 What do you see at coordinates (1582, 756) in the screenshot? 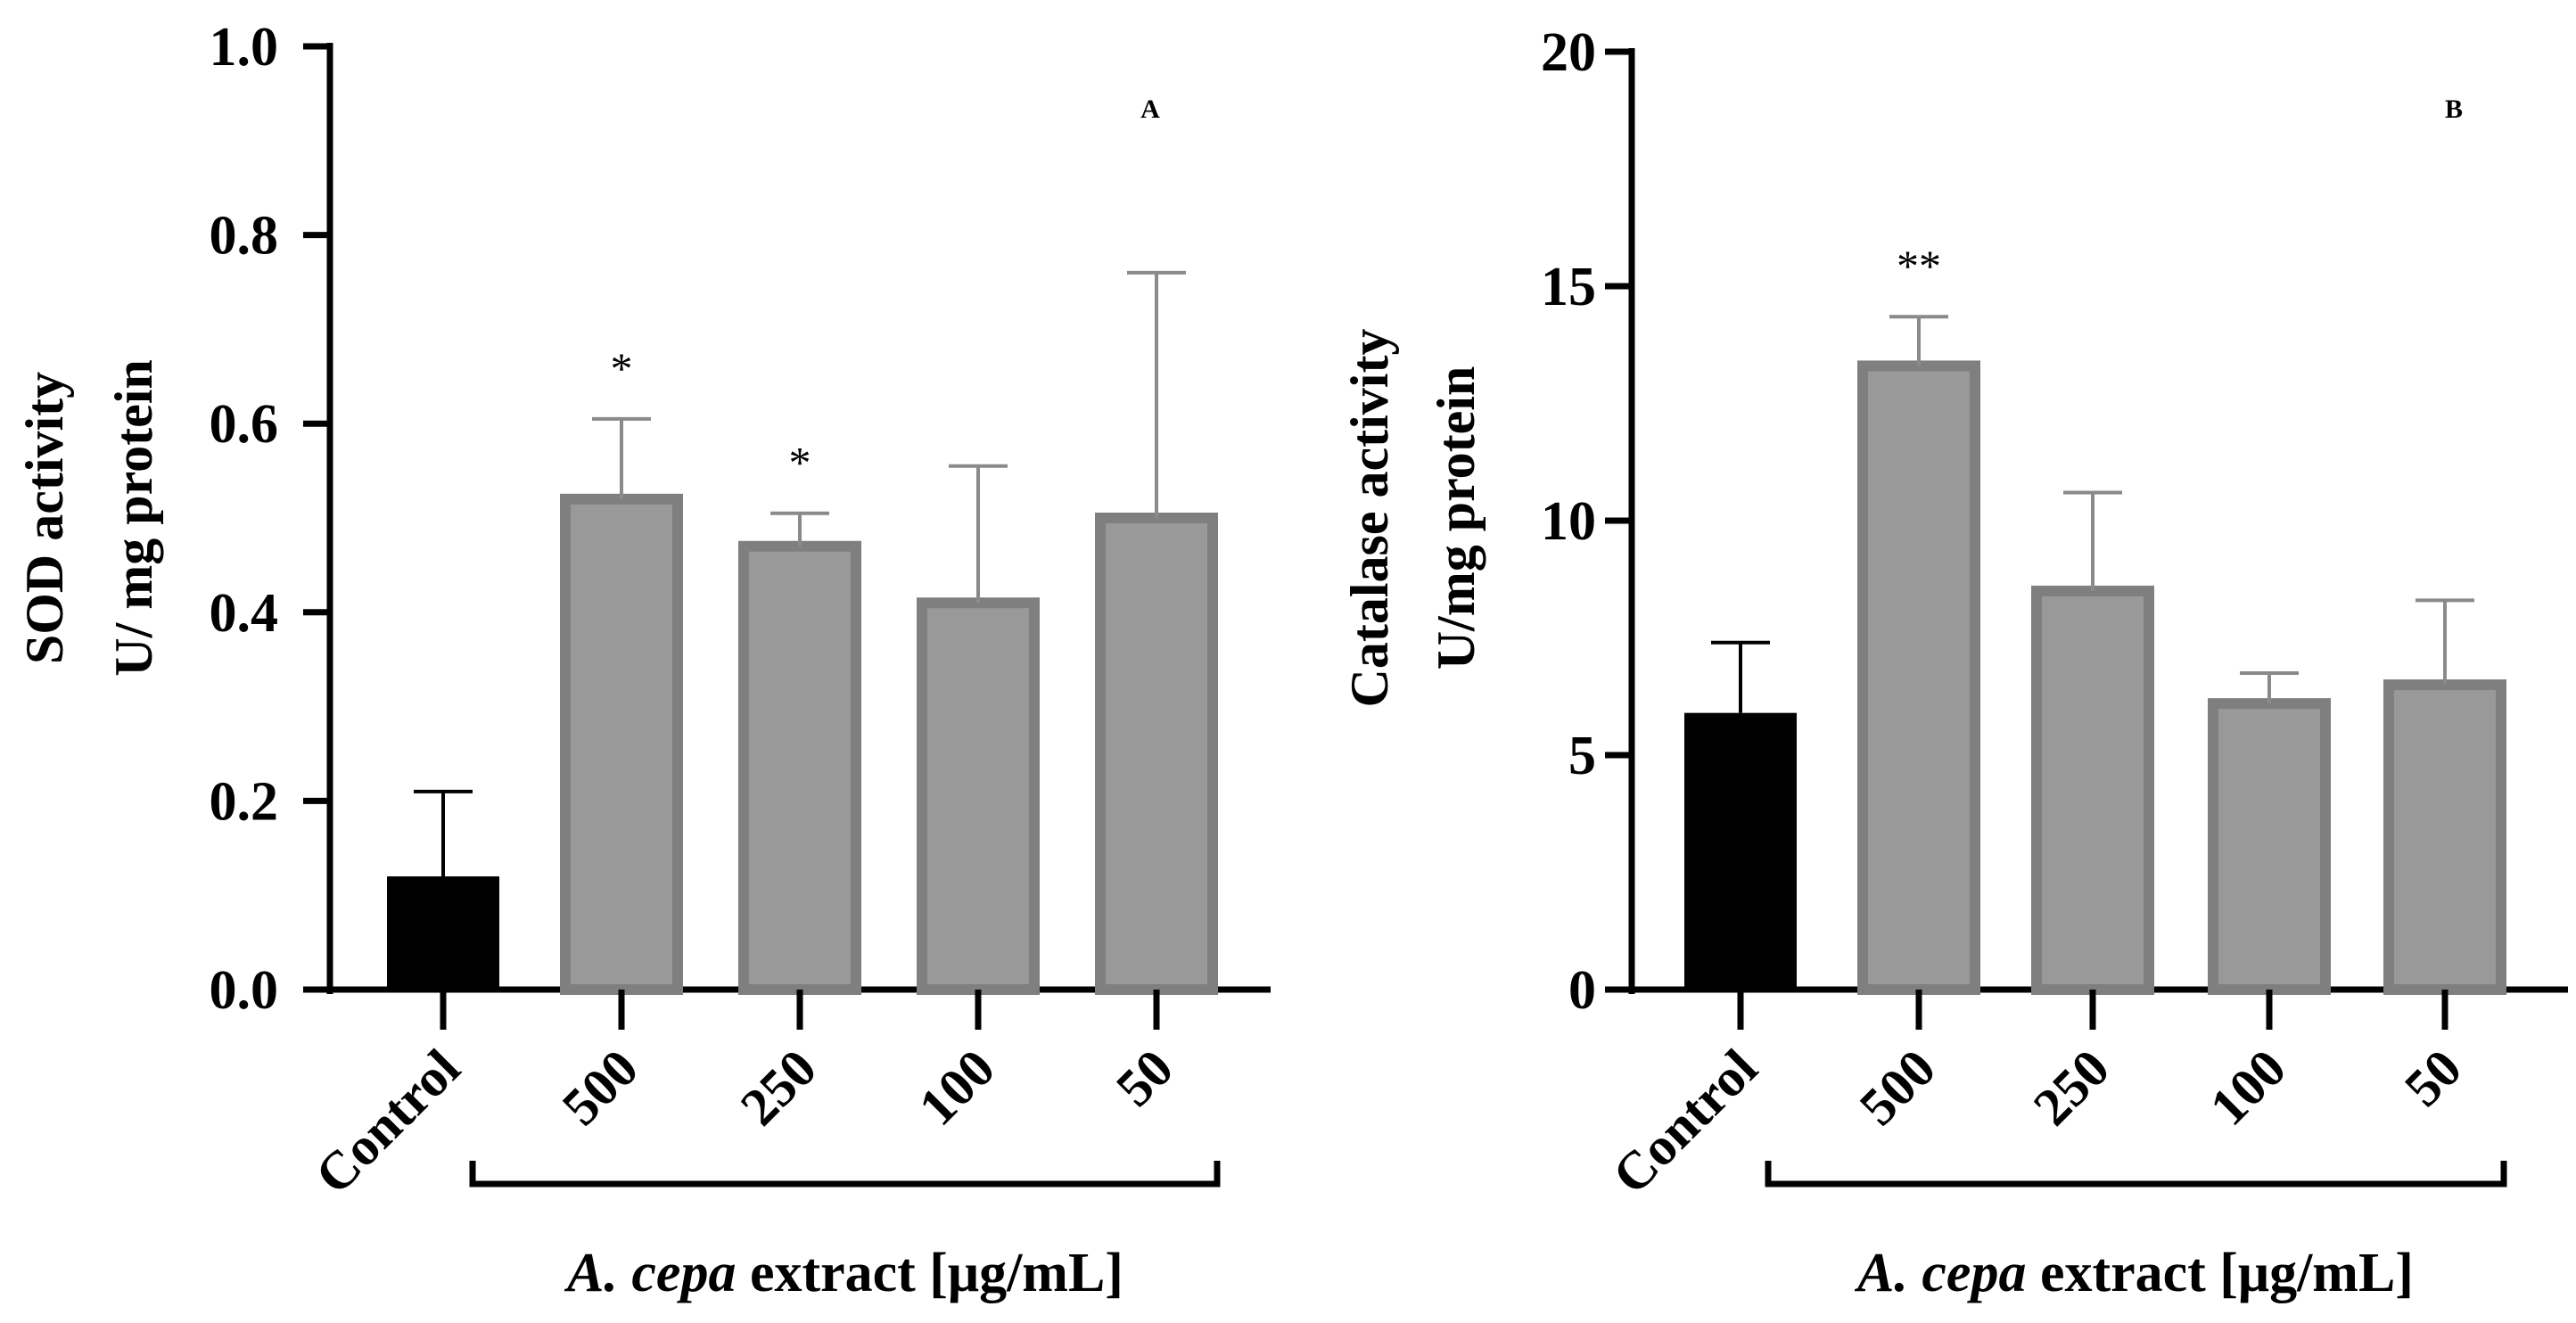
I see `y-tick-label: 5` at bounding box center [1582, 756].